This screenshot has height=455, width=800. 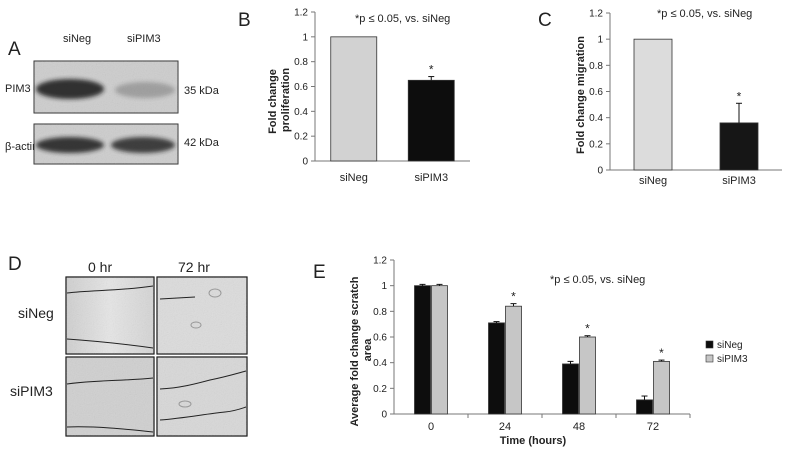 What do you see at coordinates (110, 396) in the screenshot?
I see `scratch-texture-sipim3-0hr` at bounding box center [110, 396].